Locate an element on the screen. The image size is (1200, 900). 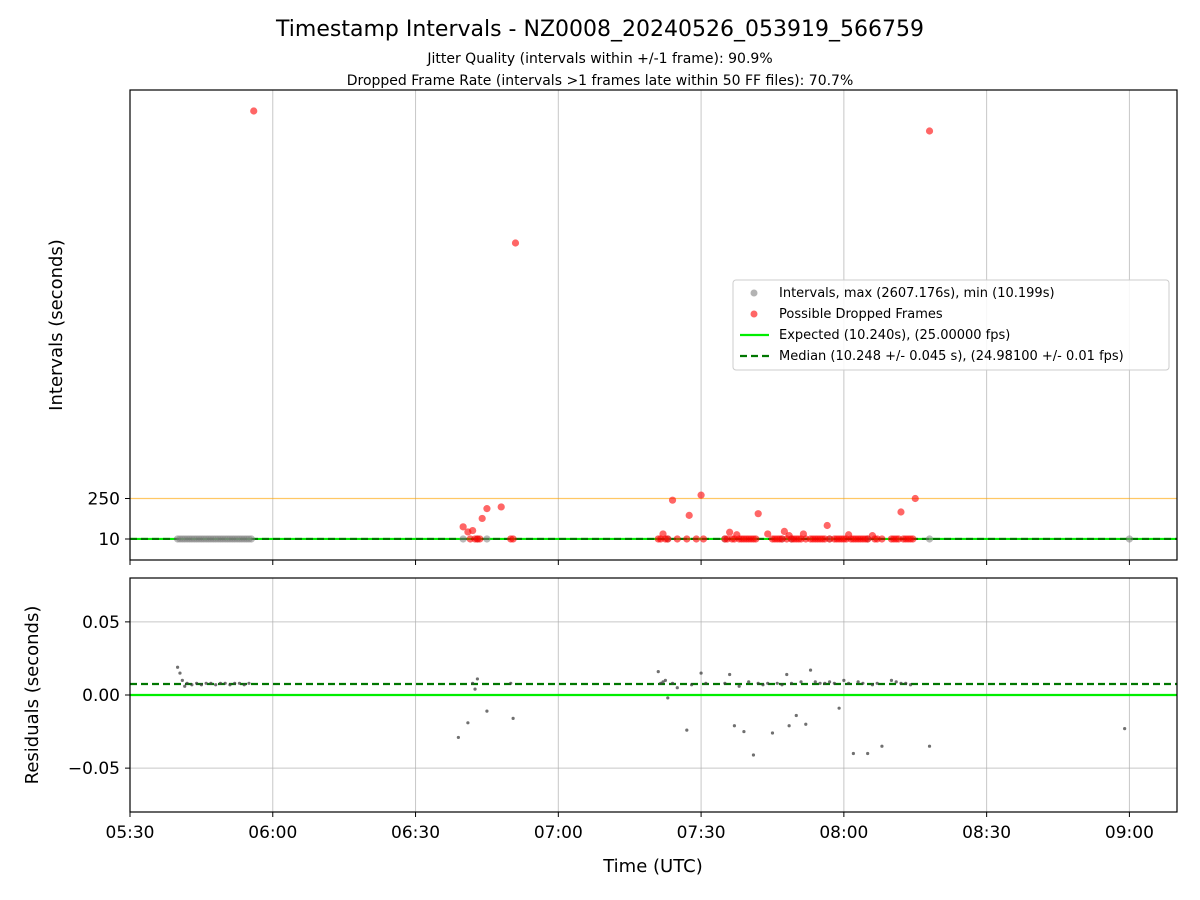
residuals-y-ticks: 0.05 0.00 −0.05 is located at coordinates (99, 696).